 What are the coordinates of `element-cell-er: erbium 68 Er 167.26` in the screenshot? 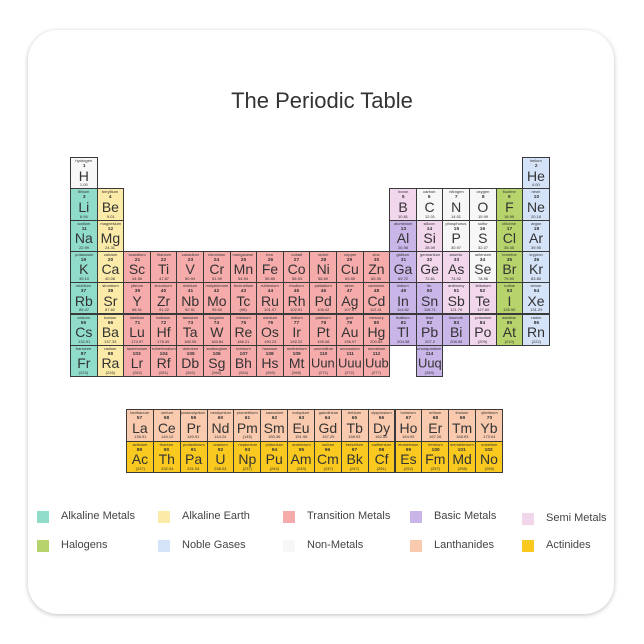 It's located at (435, 425).